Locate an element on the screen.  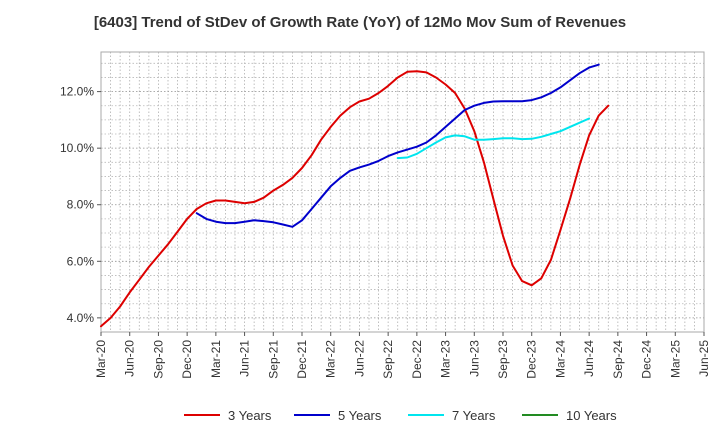
x-tick-label: Mar-22 is located at coordinates (331, 359).